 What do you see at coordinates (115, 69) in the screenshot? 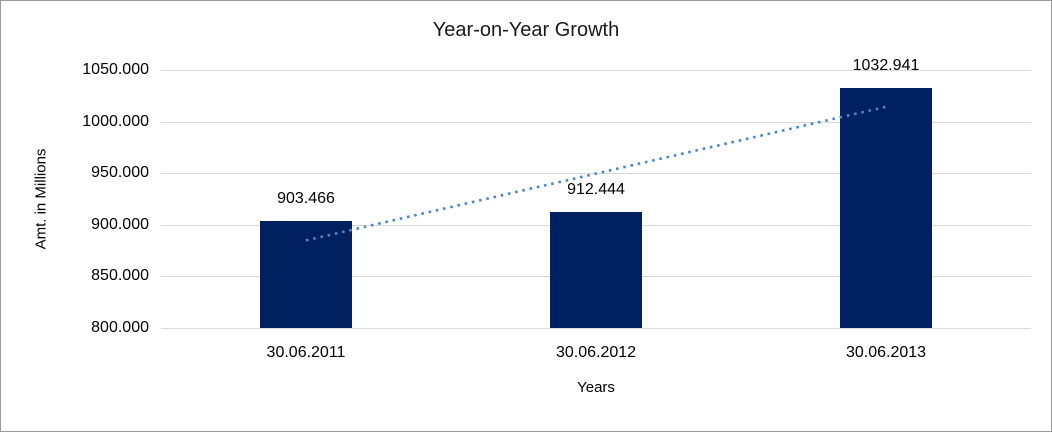
I see `y-tick-label: 1050.000` at bounding box center [115, 69].